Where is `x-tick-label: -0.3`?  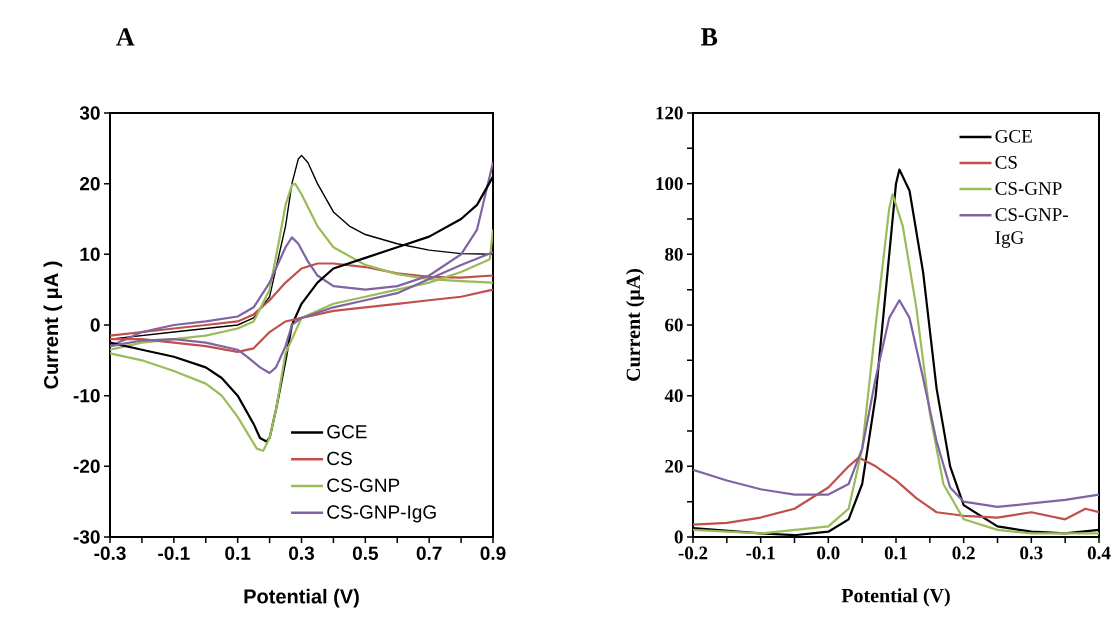
x-tick-label: -0.3 is located at coordinates (110, 553).